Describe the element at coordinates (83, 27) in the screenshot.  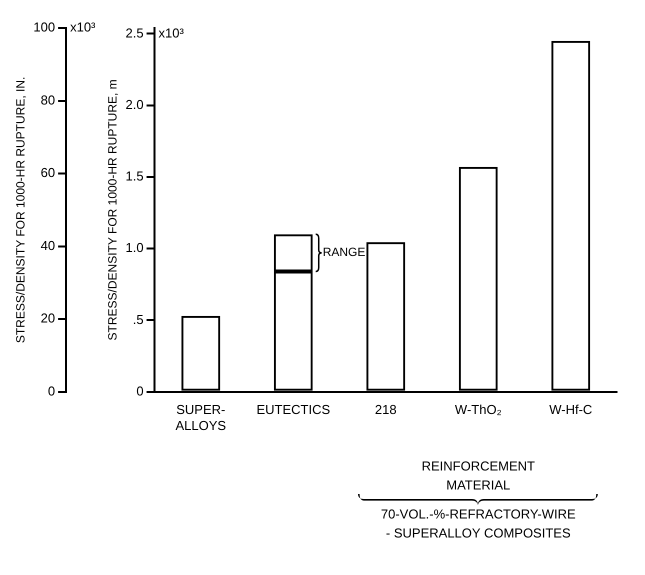
I see `text: x10³` at that location.